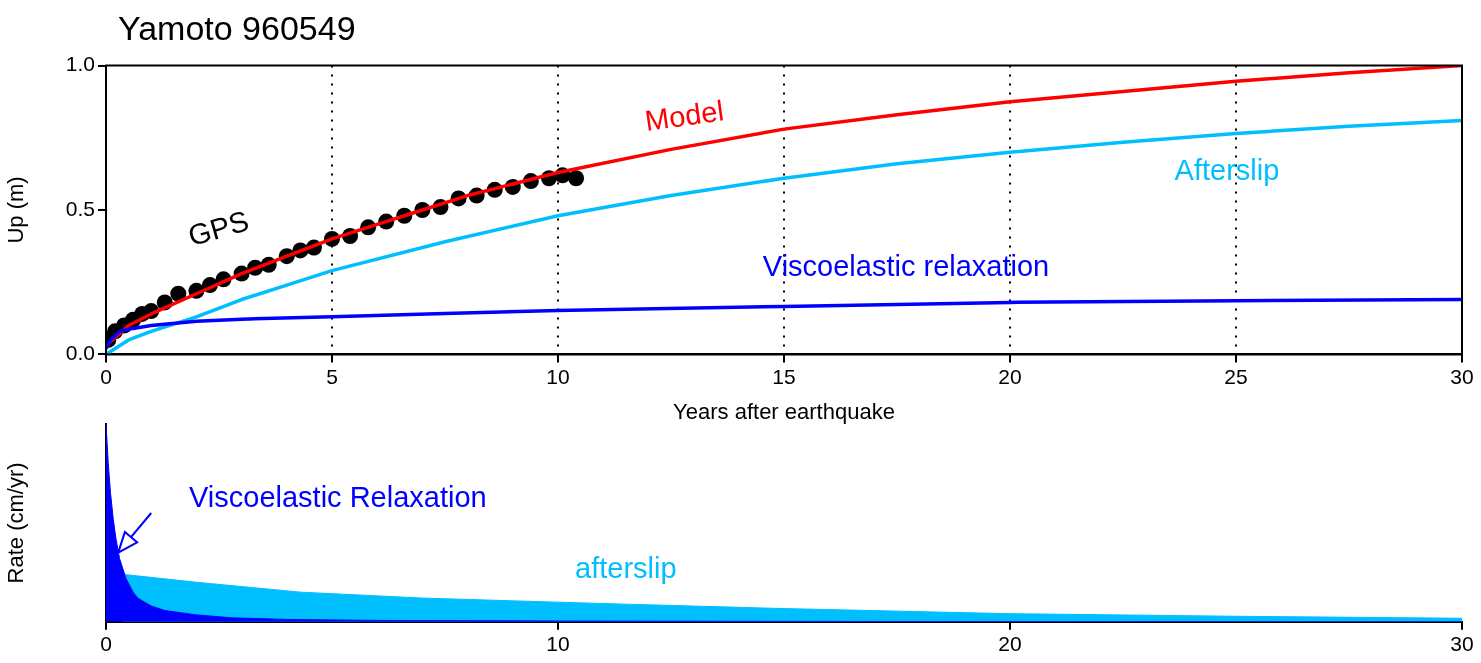 The width and height of the screenshot is (1481, 663). What do you see at coordinates (218, 228) in the screenshot?
I see `text: GPS` at bounding box center [218, 228].